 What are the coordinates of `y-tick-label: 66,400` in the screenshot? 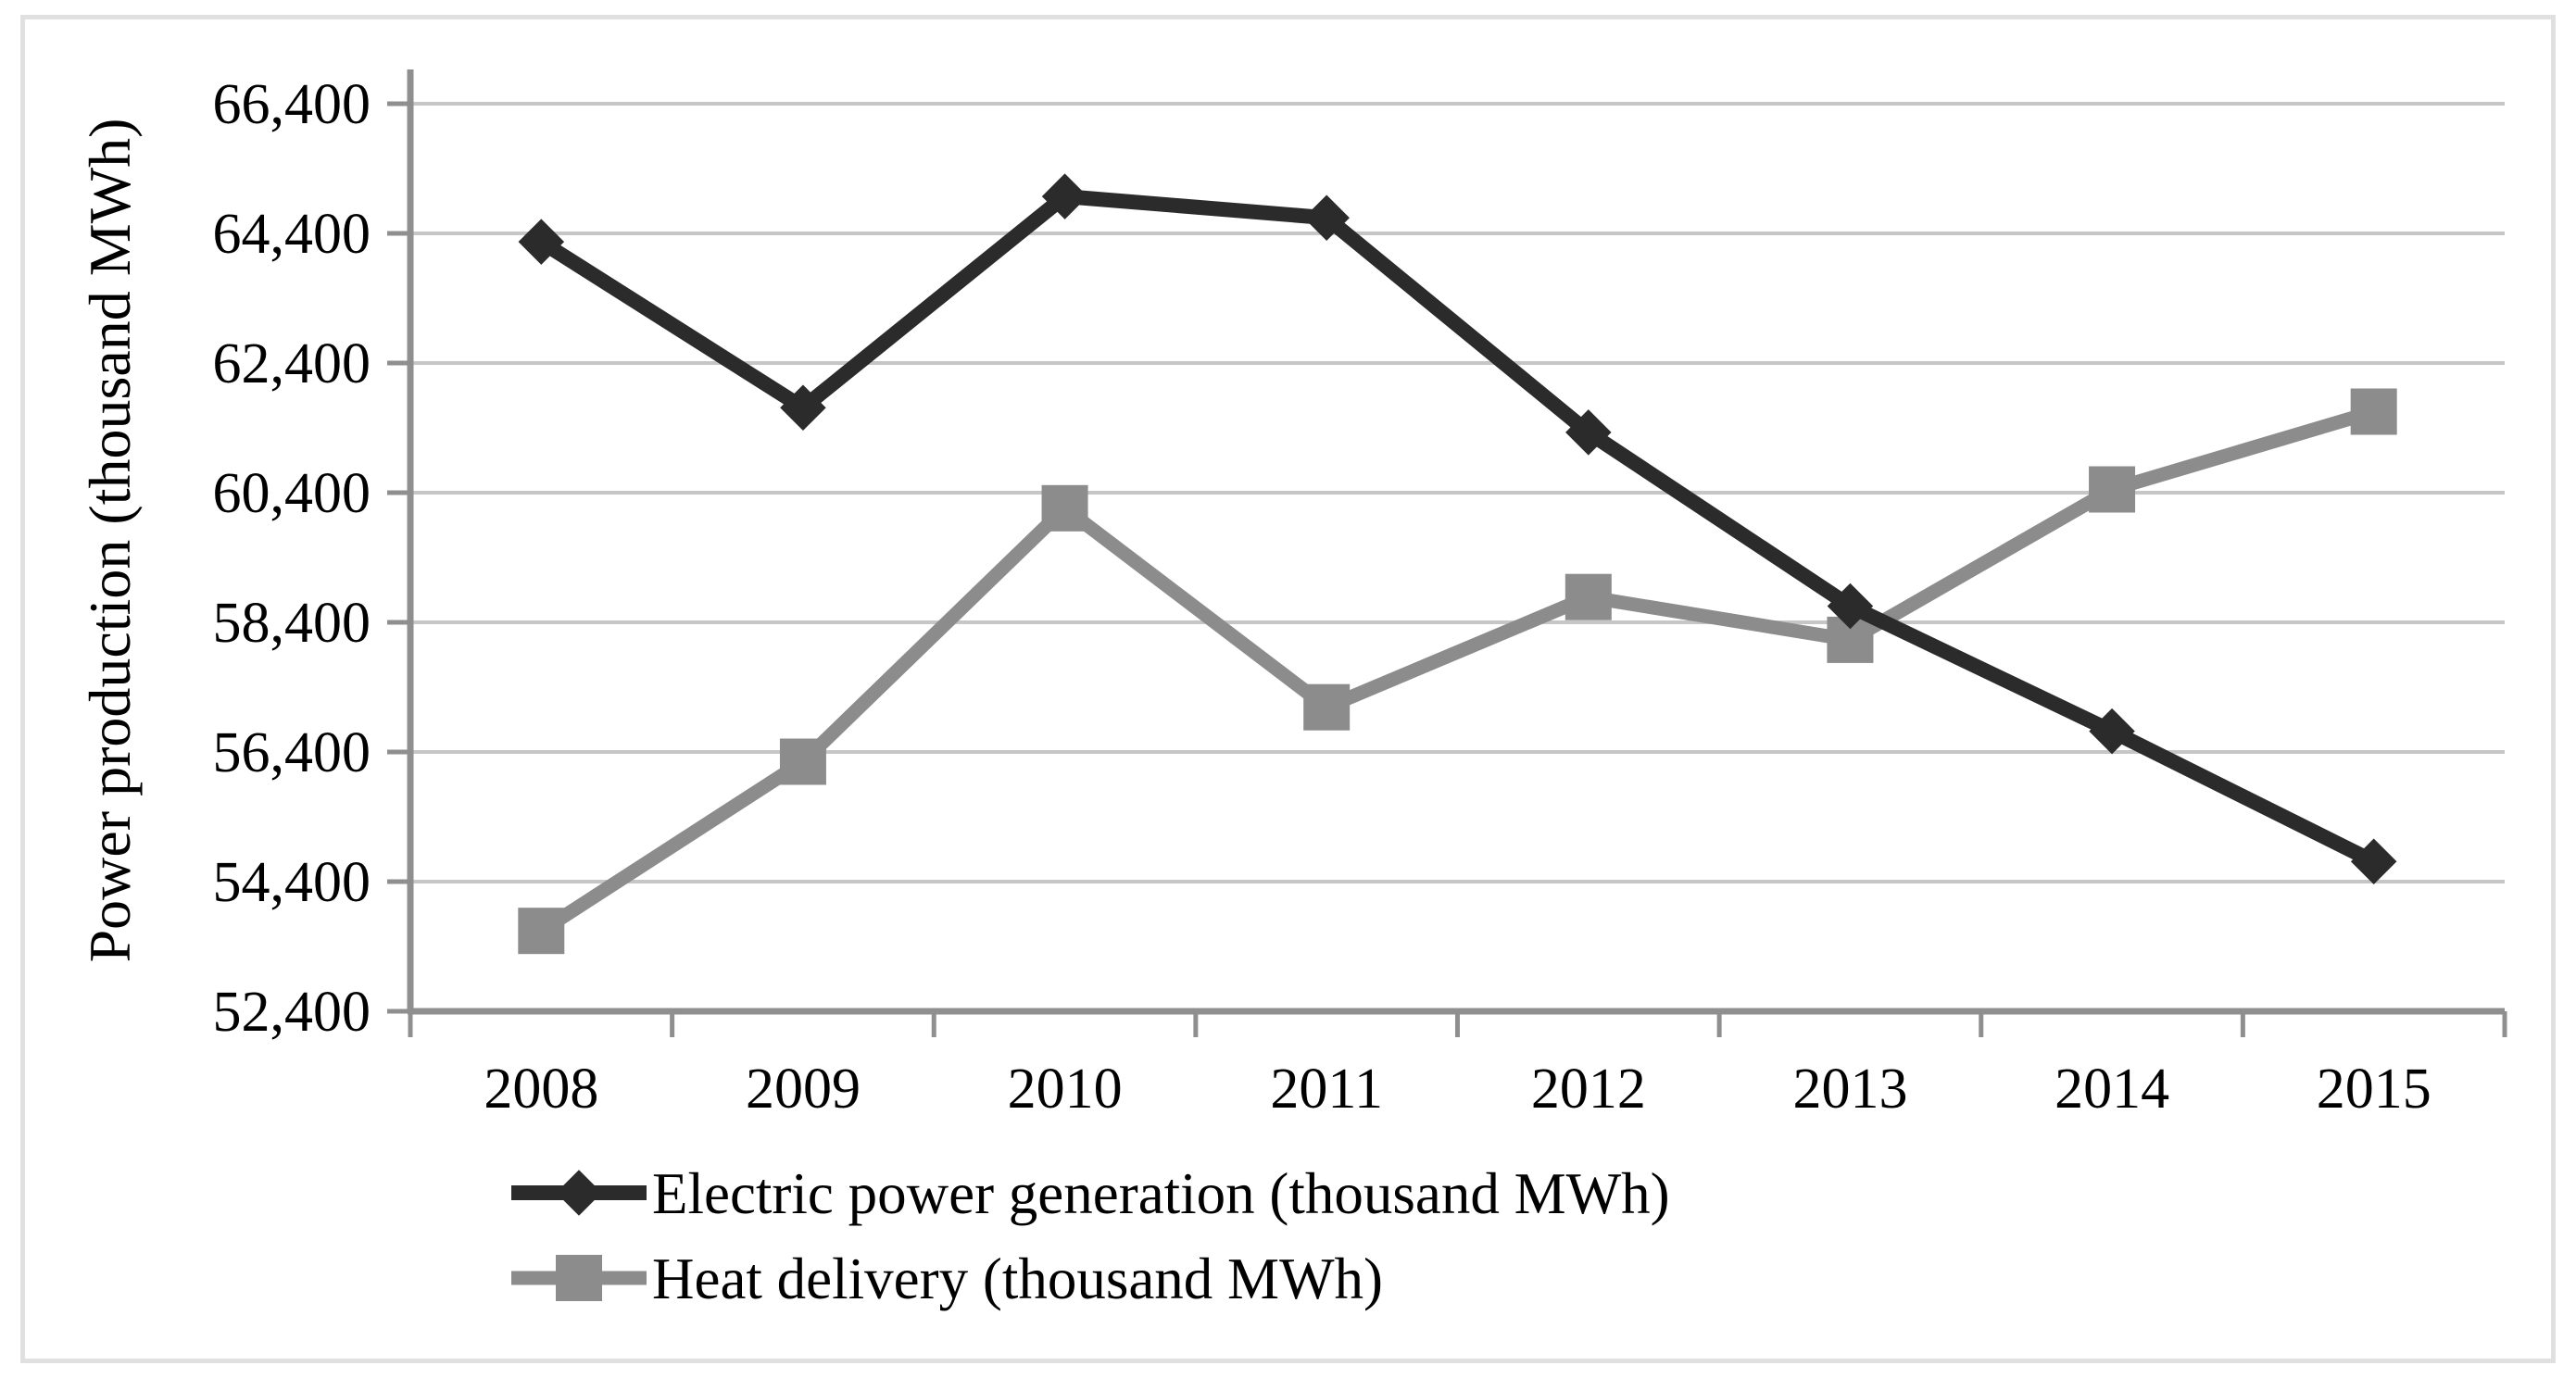 It's located at (292, 104).